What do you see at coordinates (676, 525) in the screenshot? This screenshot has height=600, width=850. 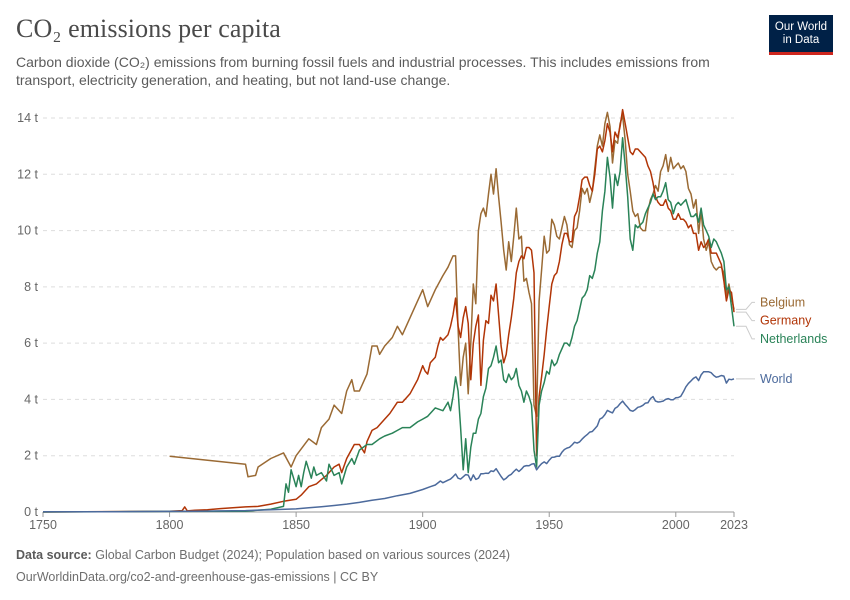 I see `x-tick-label: 2000` at bounding box center [676, 525].